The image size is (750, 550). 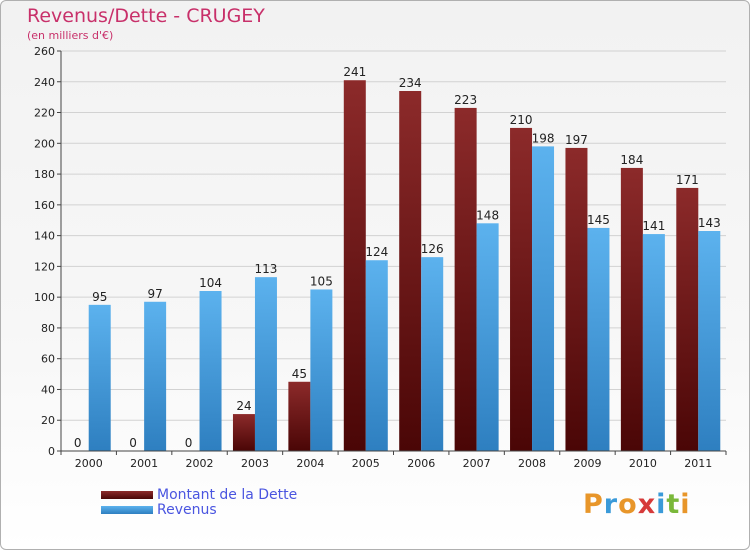 What do you see at coordinates (698, 463) in the screenshot?
I see `x-tick-label: 2011` at bounding box center [698, 463].